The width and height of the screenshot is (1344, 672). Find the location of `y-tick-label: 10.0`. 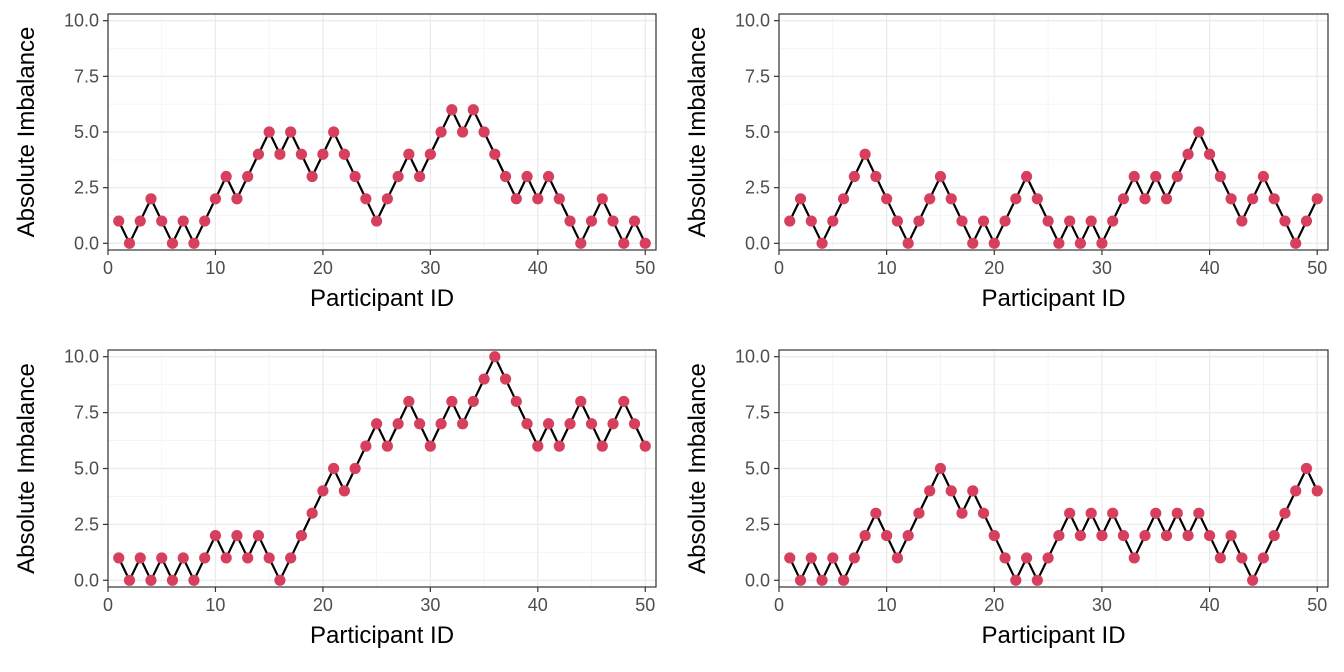

y-tick-label: 10.0 is located at coordinates (752, 21).